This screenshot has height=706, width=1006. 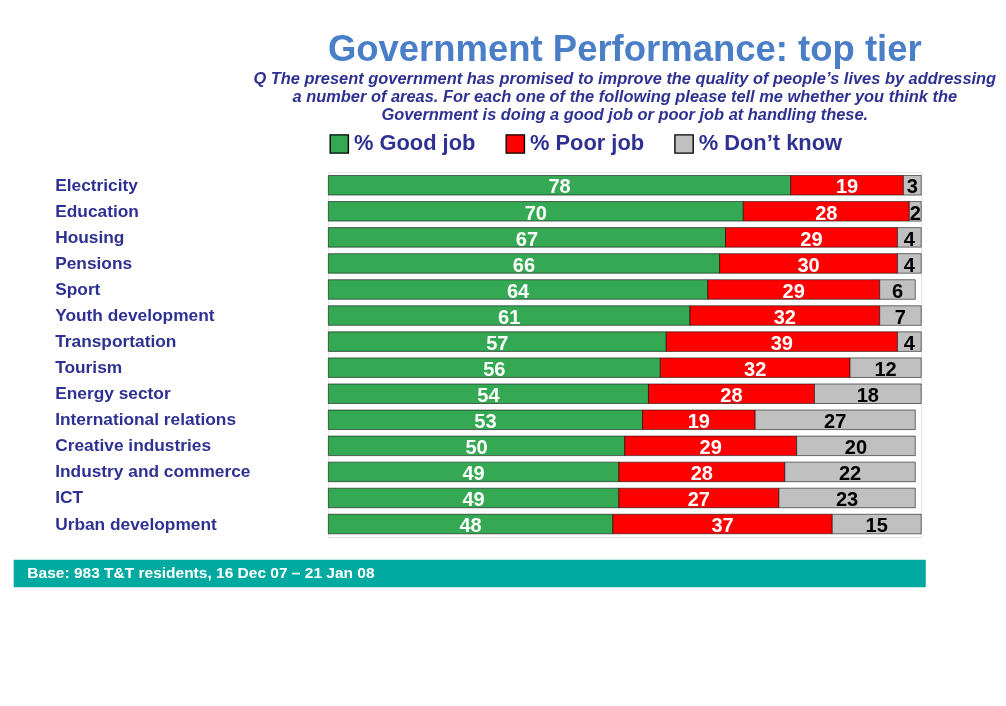 I want to click on data-label: 39, so click(x=782, y=342).